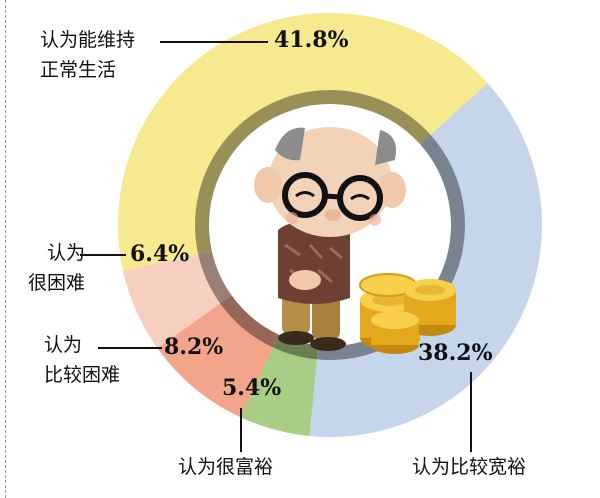  Describe the element at coordinates (469, 467) in the screenshot. I see `label-comfortable: 认为比较宽裕` at that location.